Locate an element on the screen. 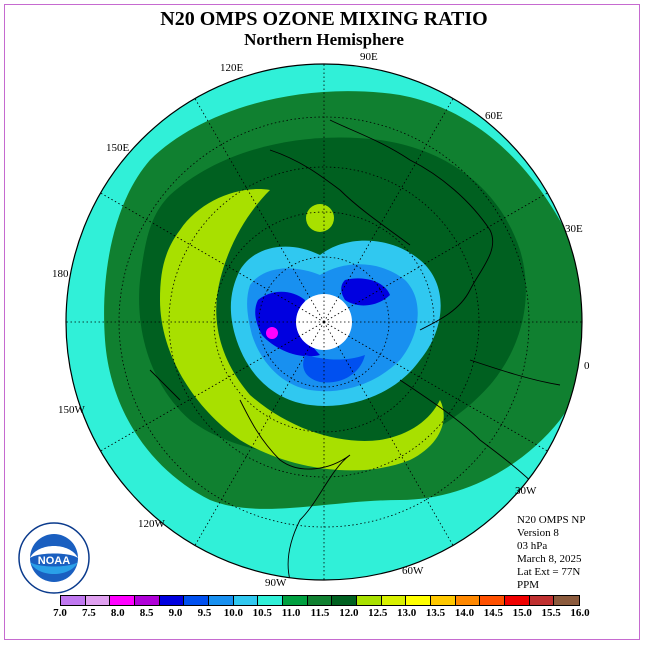 The image size is (648, 648). lon-label-150e: 150E is located at coordinates (118, 148).